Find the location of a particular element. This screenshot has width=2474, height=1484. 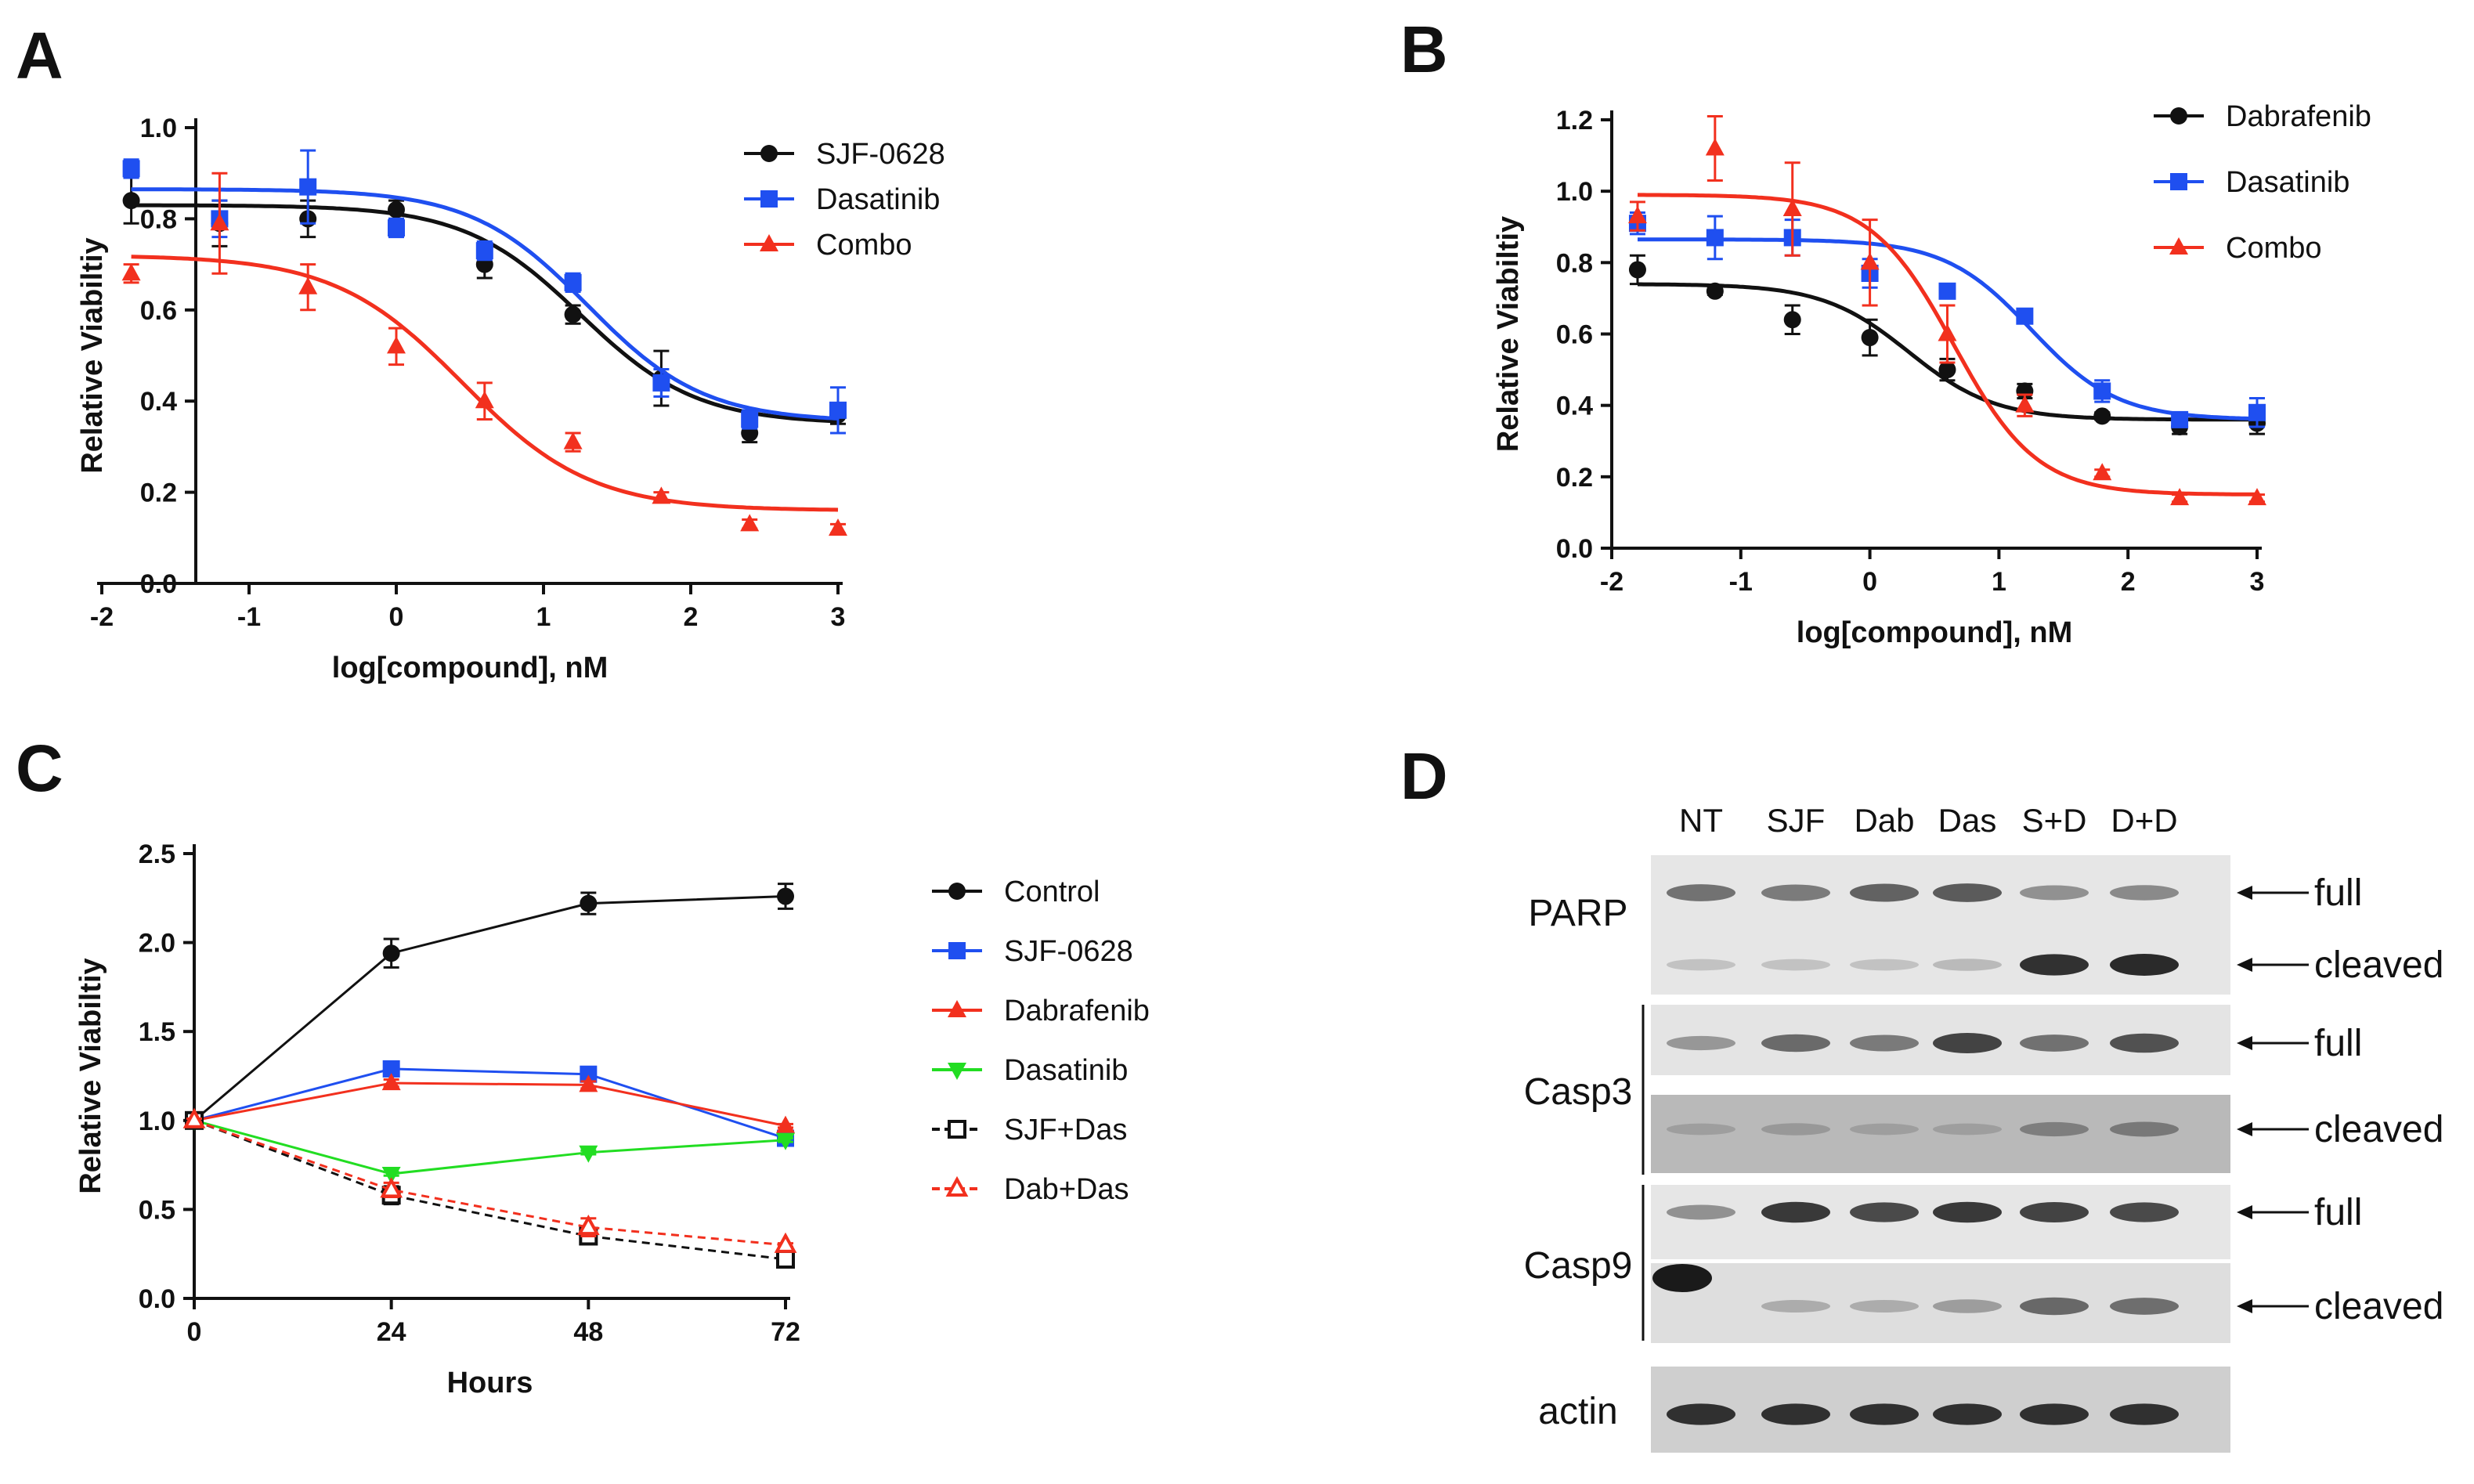

x-tick-label: -2 is located at coordinates (1611, 582).